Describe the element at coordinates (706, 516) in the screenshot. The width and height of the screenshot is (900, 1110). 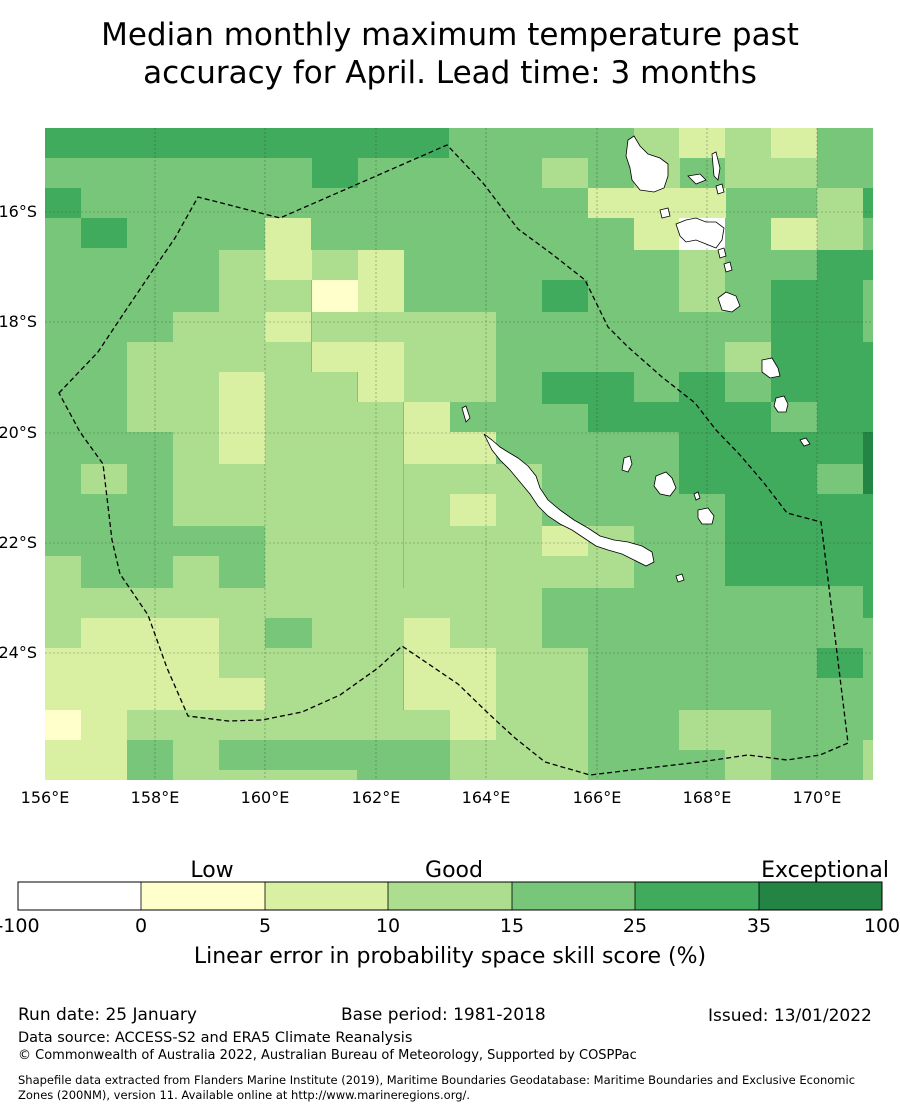
I see `mare-island` at that location.